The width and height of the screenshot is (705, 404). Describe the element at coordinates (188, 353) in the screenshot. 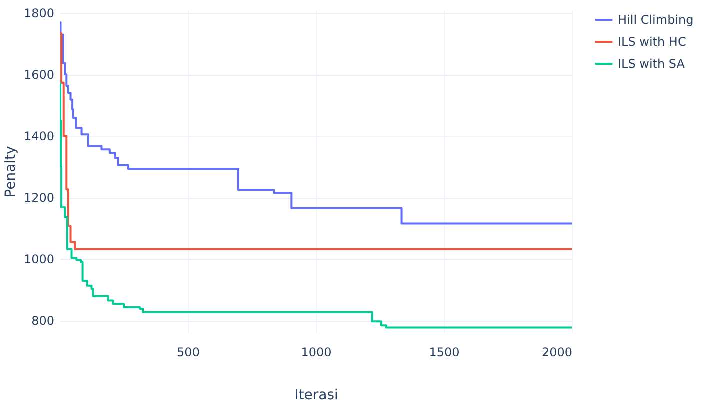

I see `x-tick-label: 500` at that location.